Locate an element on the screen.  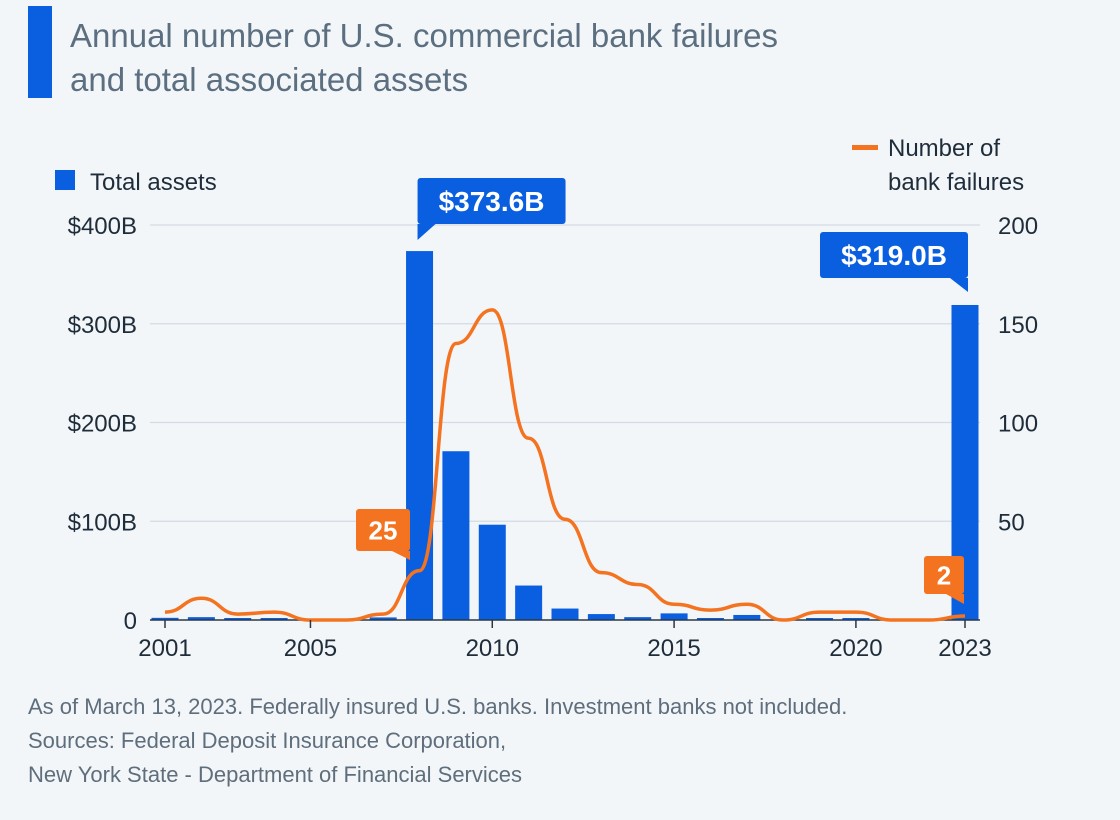
callout-assets-2008-box is located at coordinates (491, 201).